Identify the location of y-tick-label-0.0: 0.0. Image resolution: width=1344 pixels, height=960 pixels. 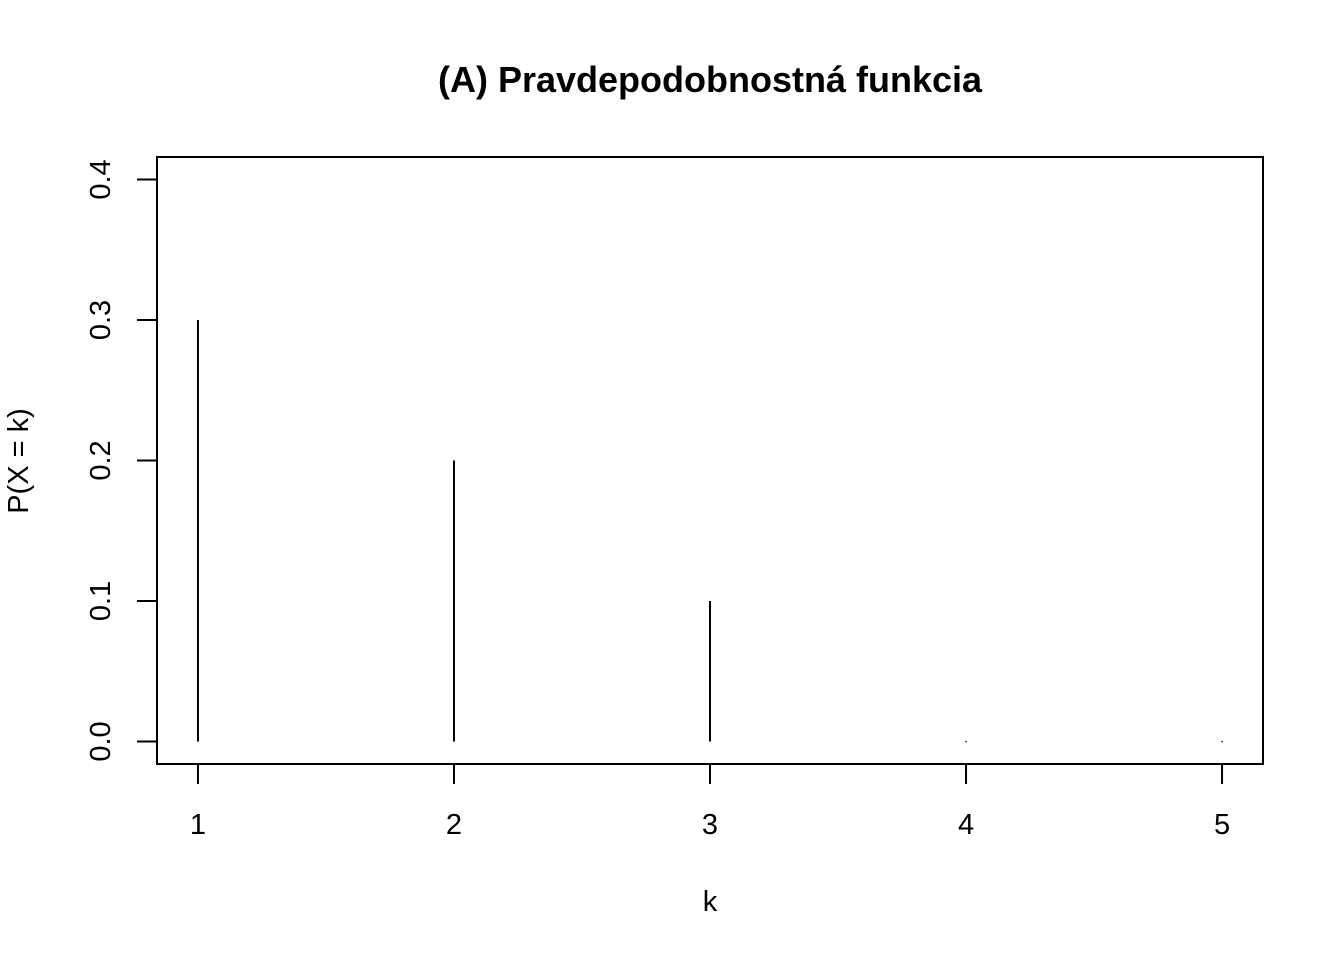
(101, 741).